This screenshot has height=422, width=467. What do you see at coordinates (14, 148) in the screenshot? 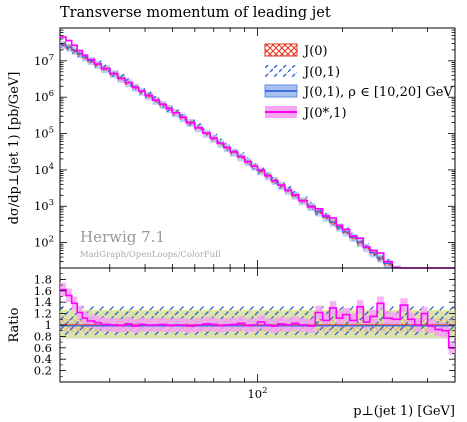
I see `main-y-axis-label: dσ/dp⊥(jet 1) [pb/GeV]` at bounding box center [14, 148].